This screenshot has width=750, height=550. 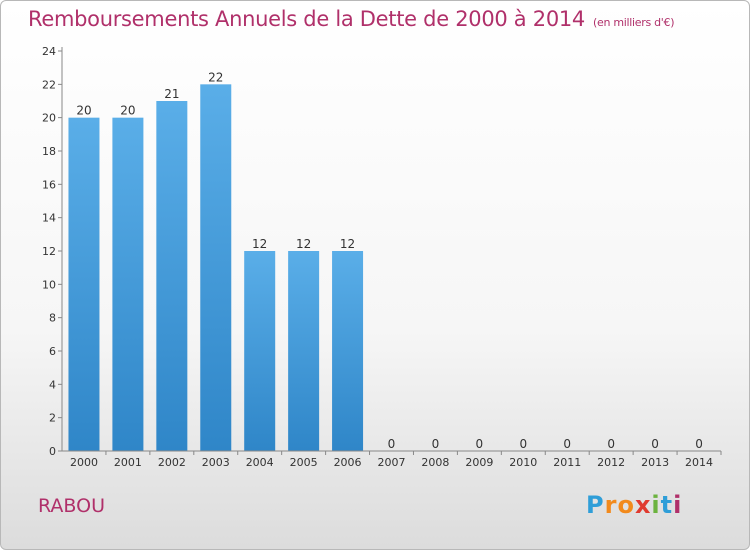 What do you see at coordinates (71, 506) in the screenshot?
I see `city-name: RABOU` at bounding box center [71, 506].